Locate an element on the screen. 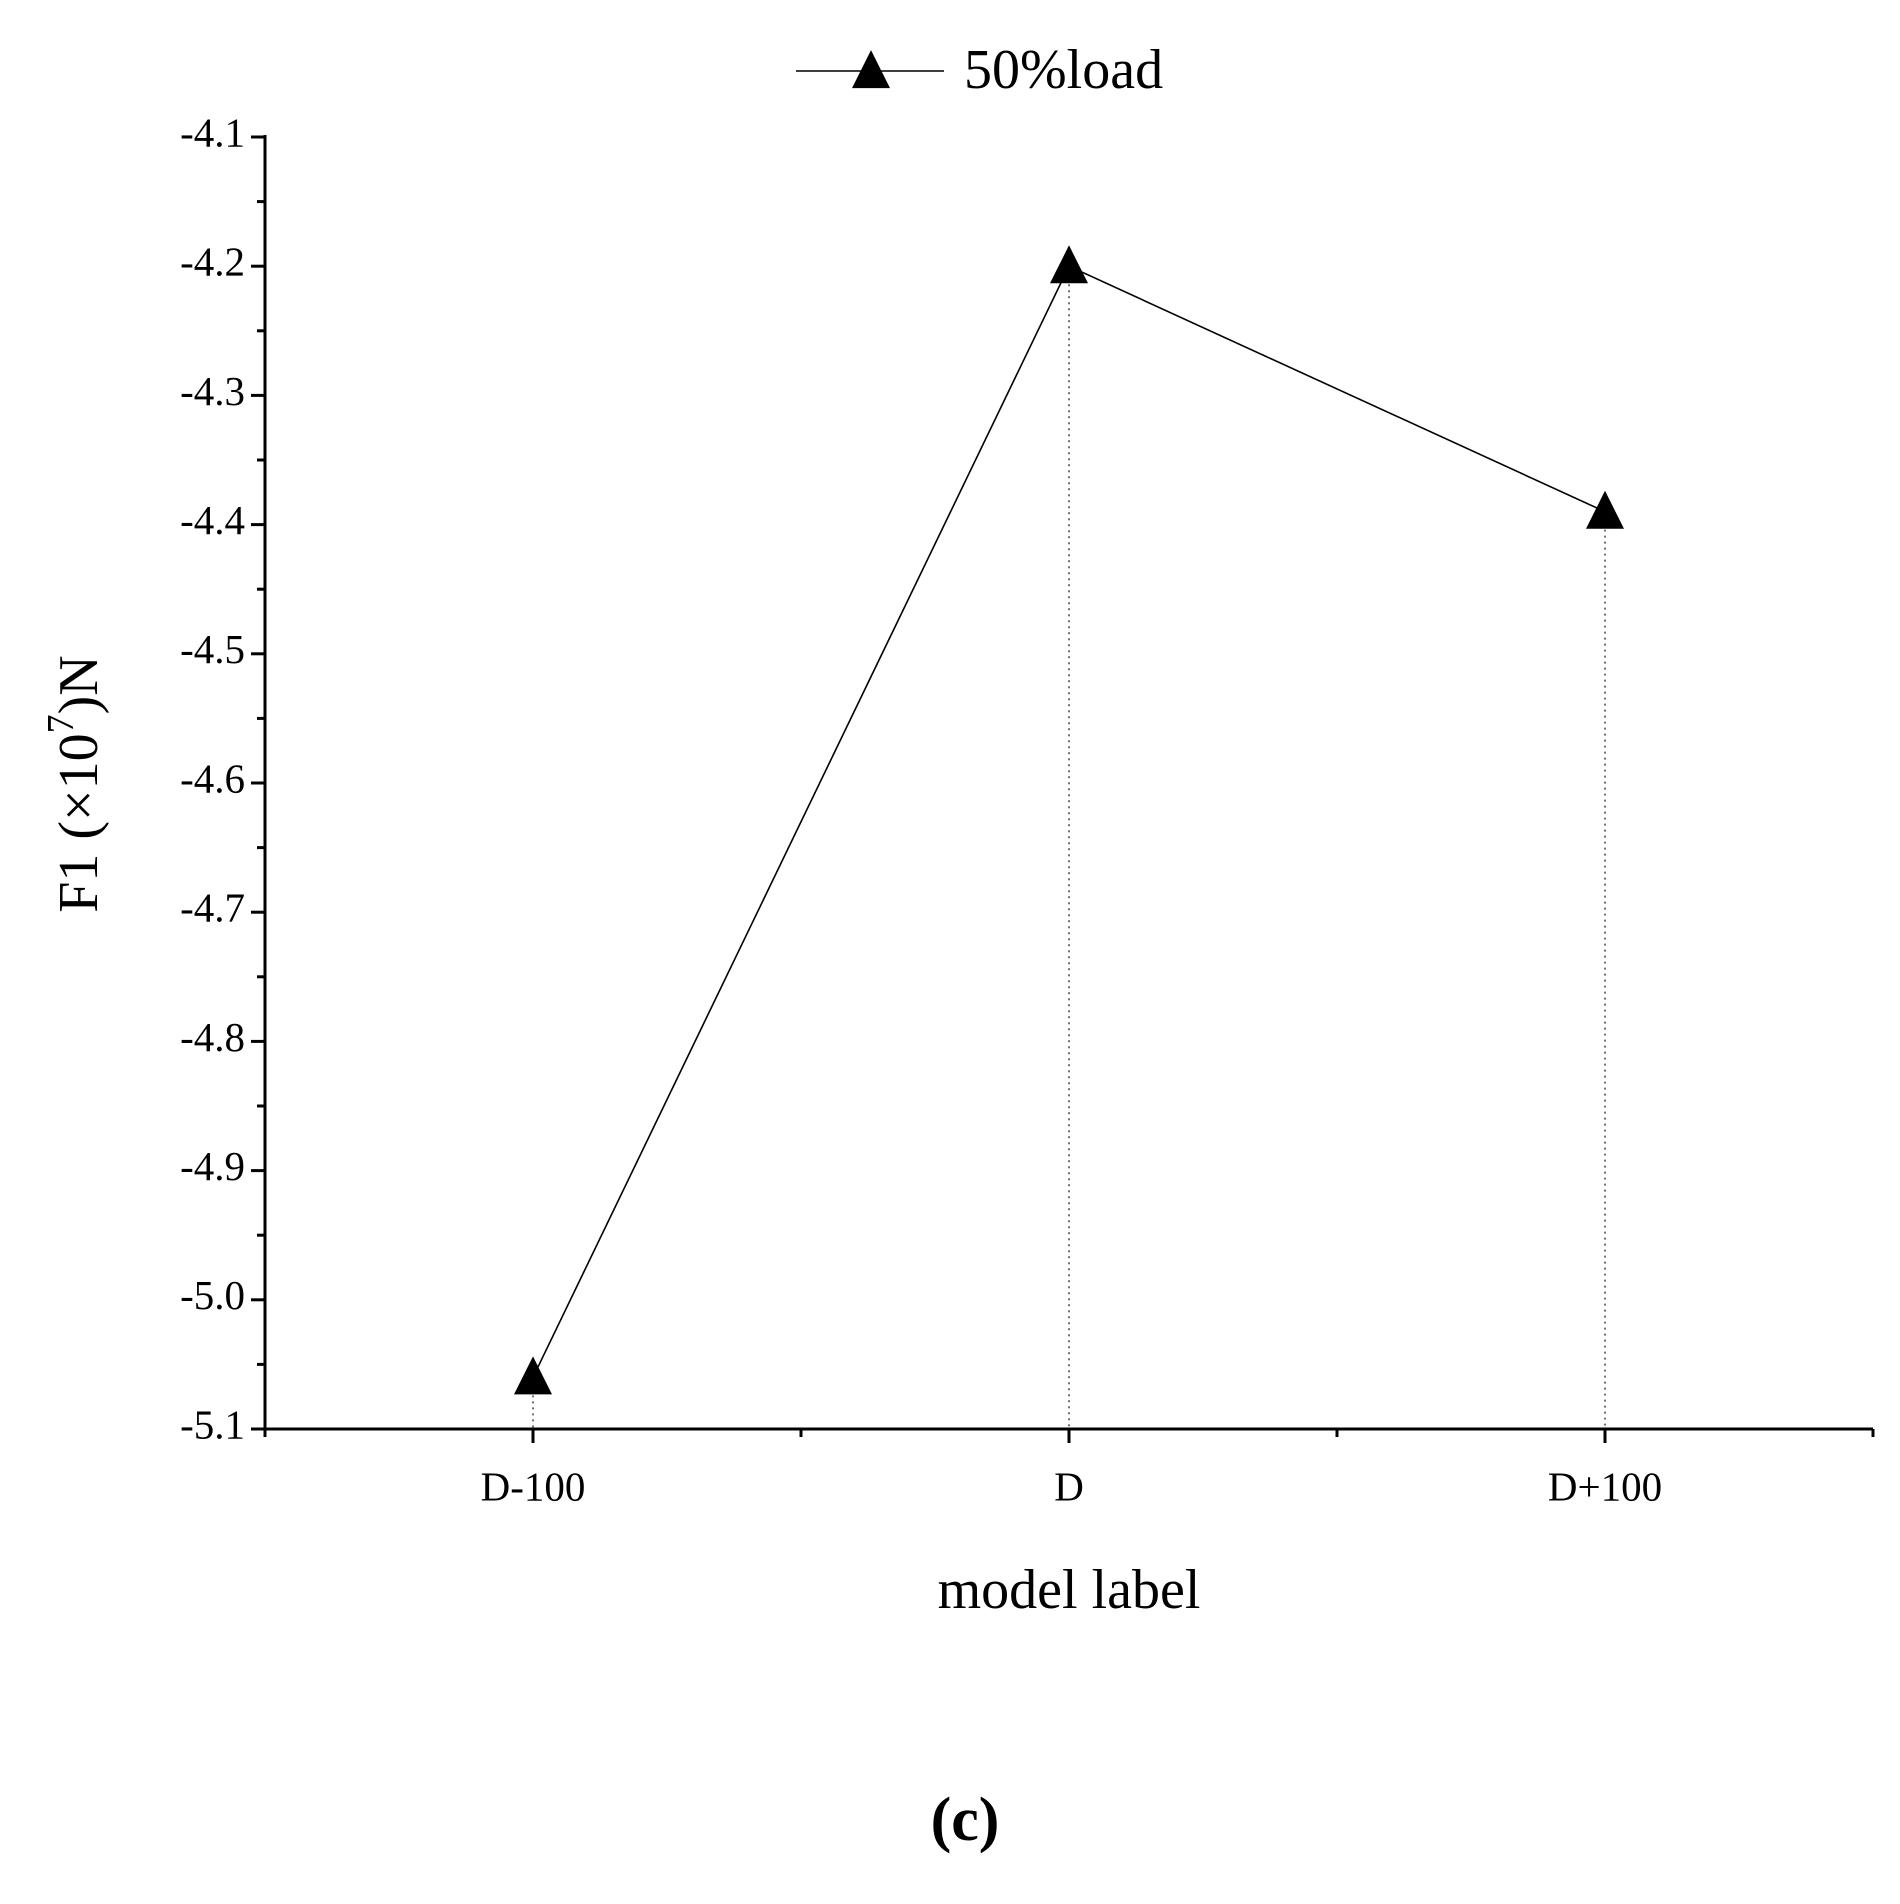  y-tick-label: -4.3 is located at coordinates (212, 391).